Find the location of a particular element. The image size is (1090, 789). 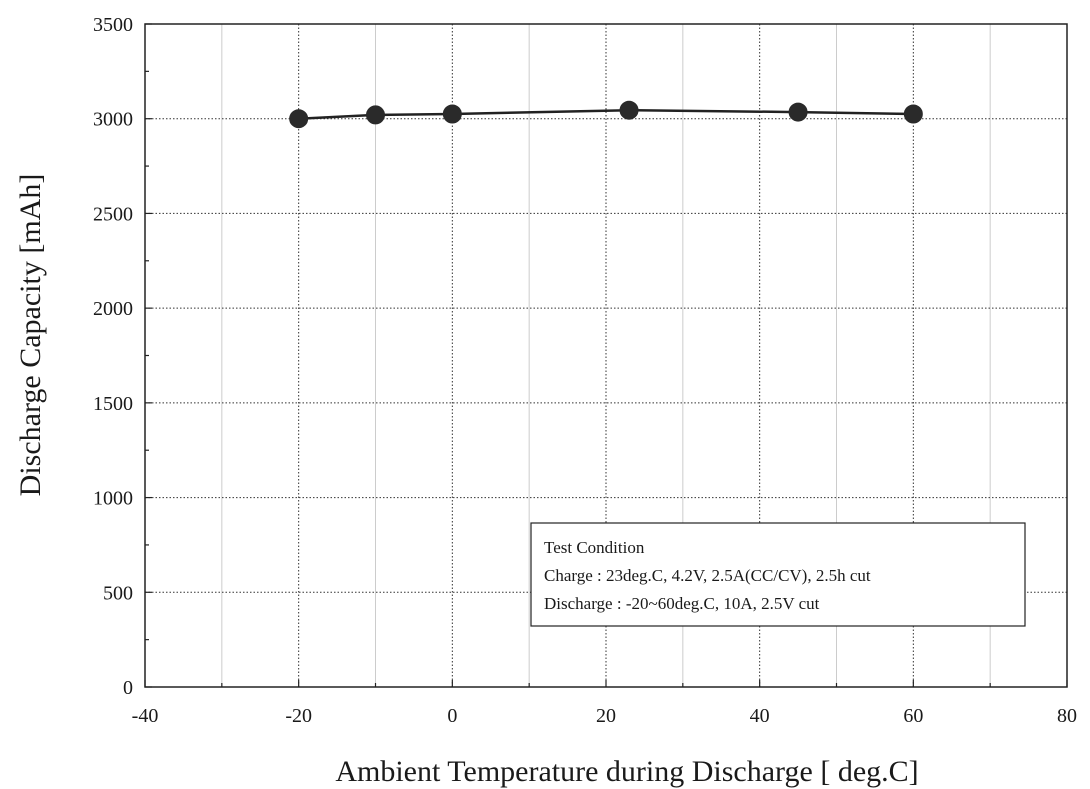

x-tick-label: -40 is located at coordinates (145, 716).